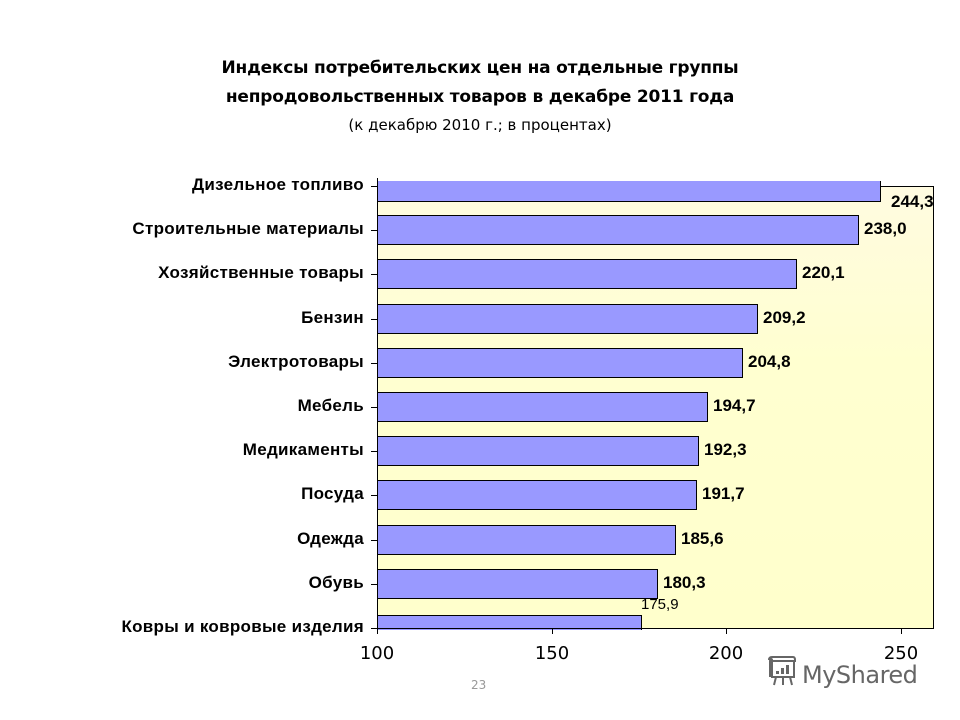 Image resolution: width=960 pixels, height=720 pixels. Describe the element at coordinates (332, 494) in the screenshot. I see `category-label: Посуда` at that location.